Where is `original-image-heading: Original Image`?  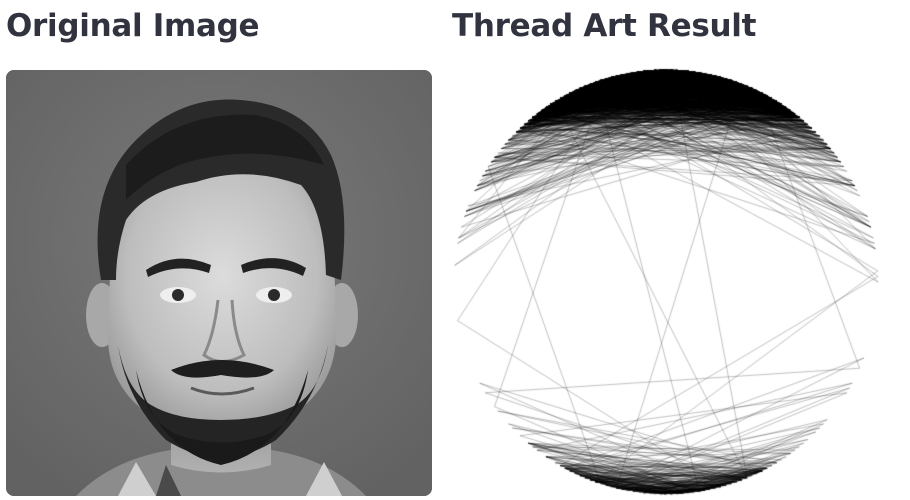 original-image-heading: Original Image is located at coordinates (132, 26).